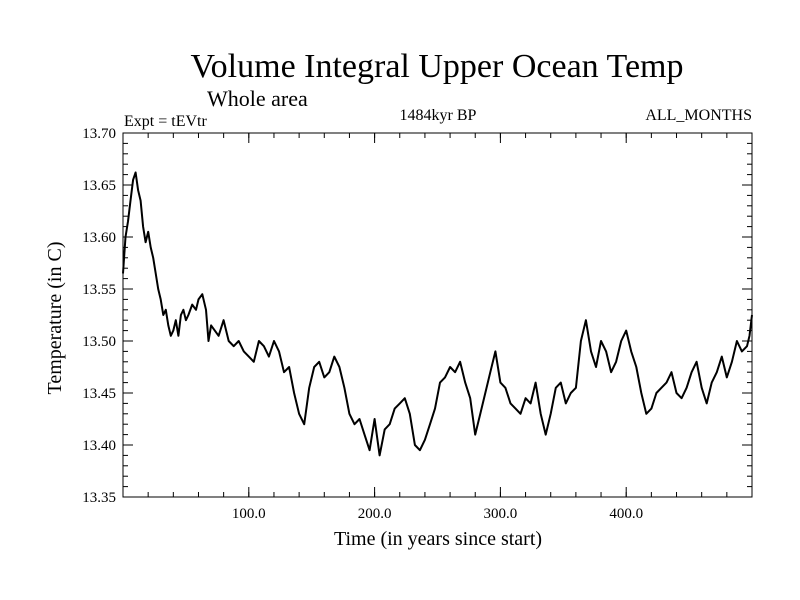 This screenshot has height=600, width=800. I want to click on x-tick-label: 200.0, so click(375, 514).